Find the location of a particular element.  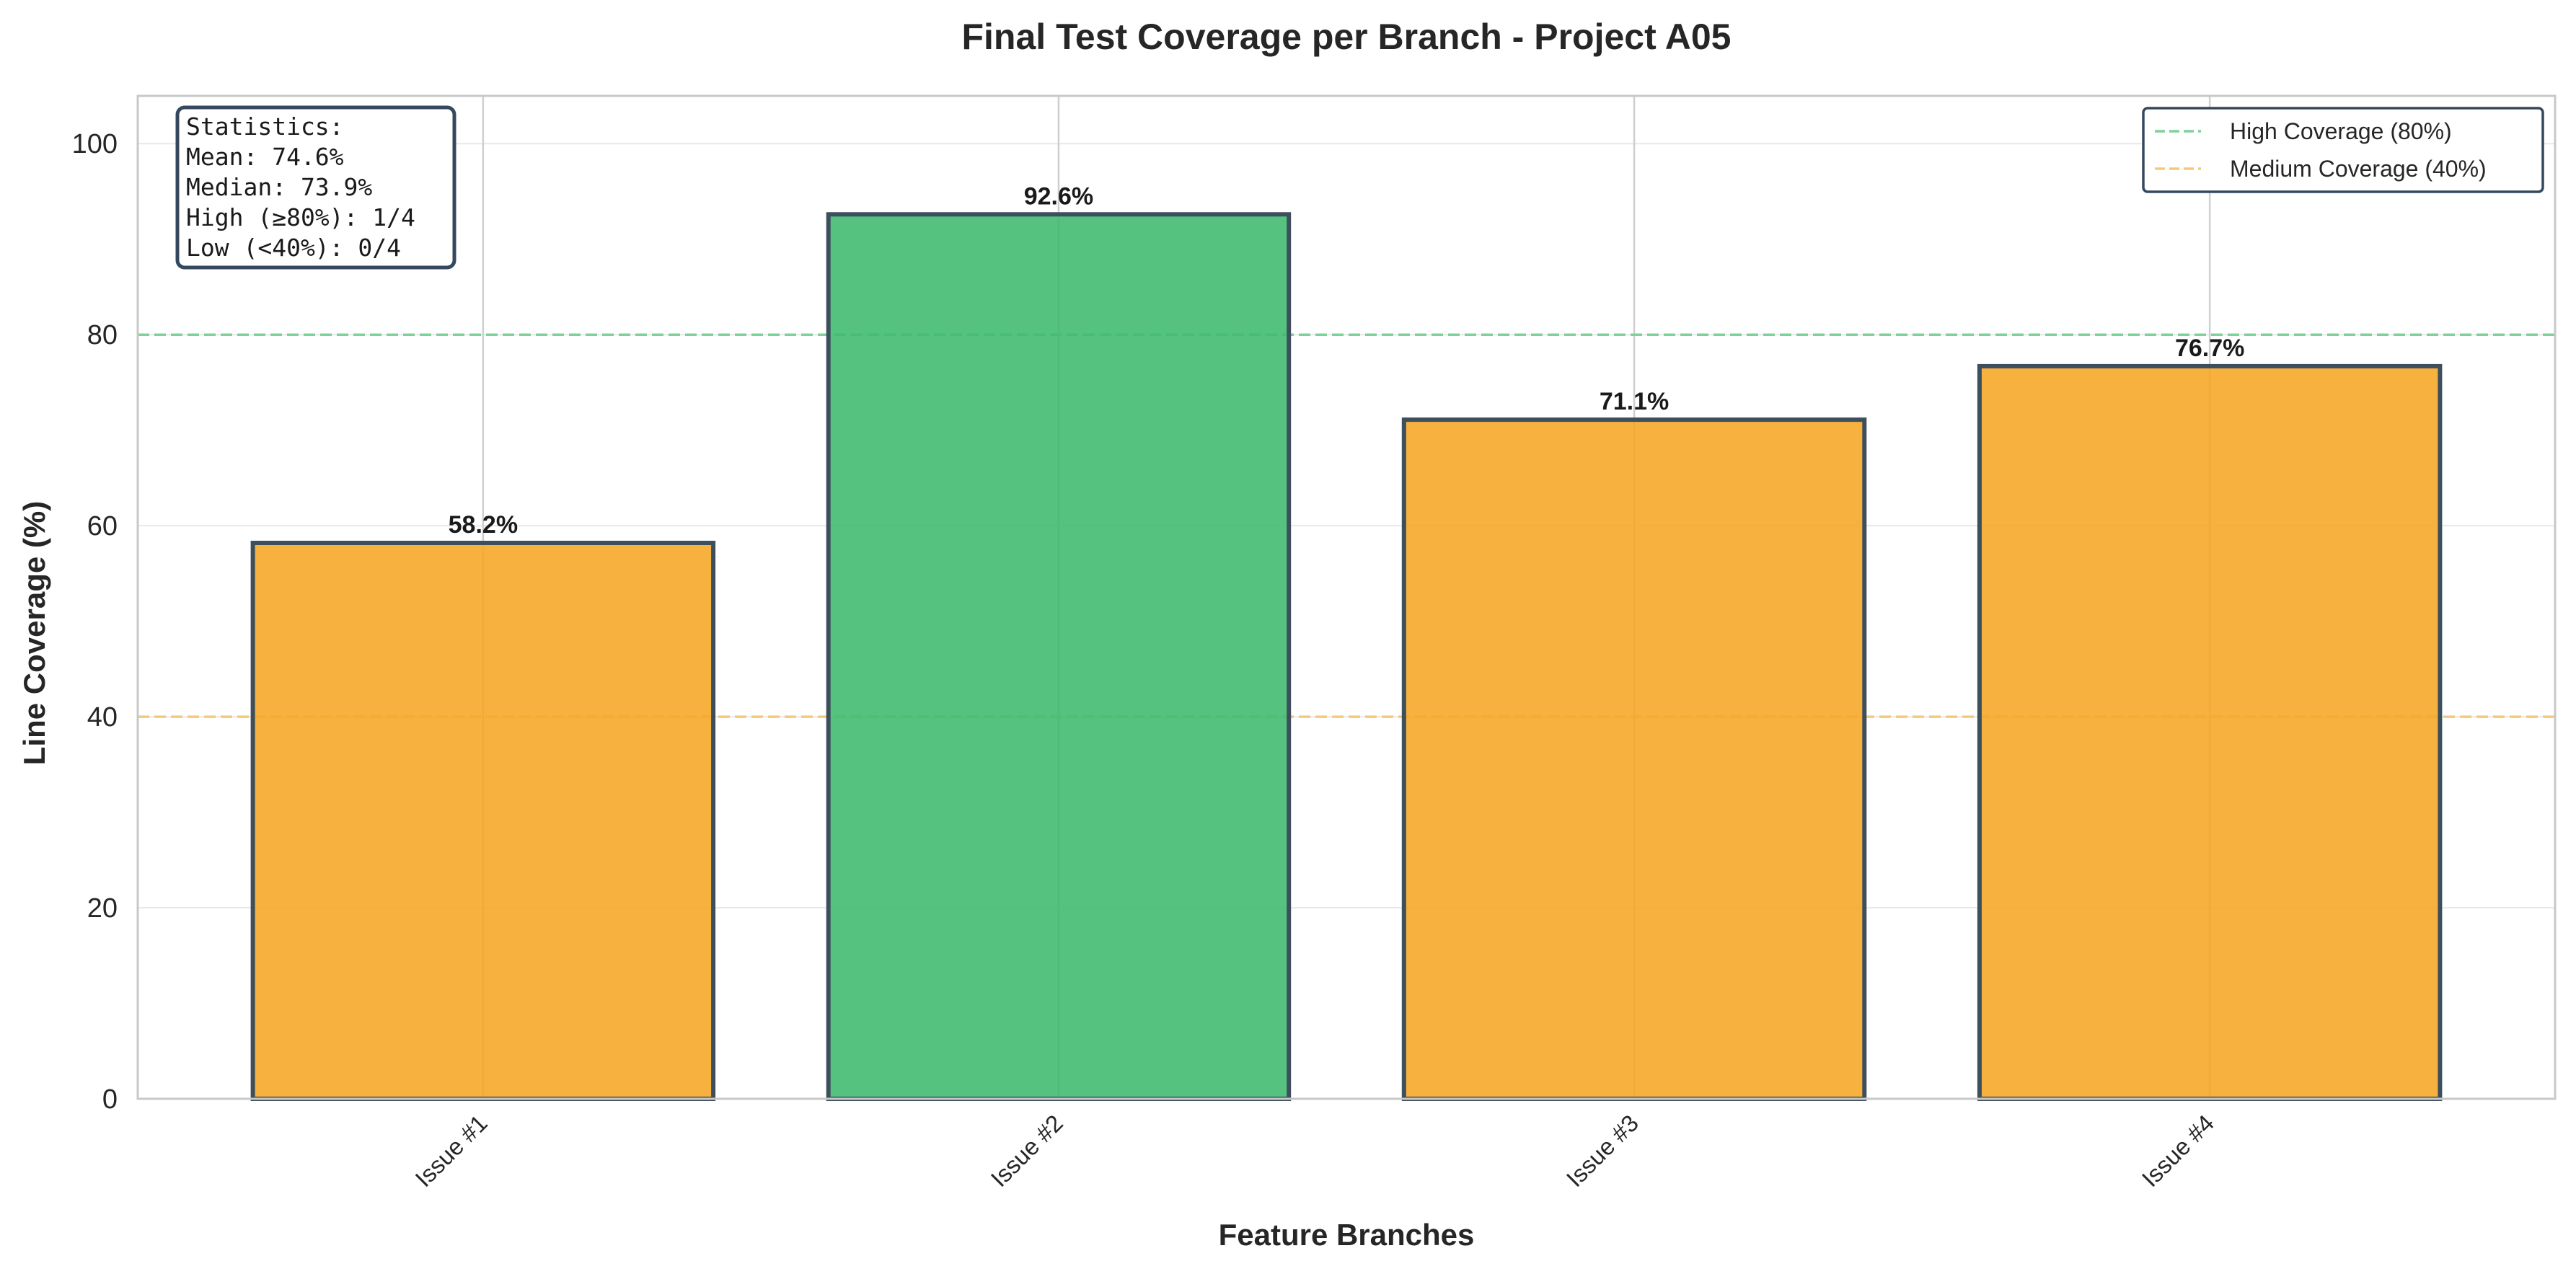

stats-line: Mean: 74.6% is located at coordinates (265, 157).